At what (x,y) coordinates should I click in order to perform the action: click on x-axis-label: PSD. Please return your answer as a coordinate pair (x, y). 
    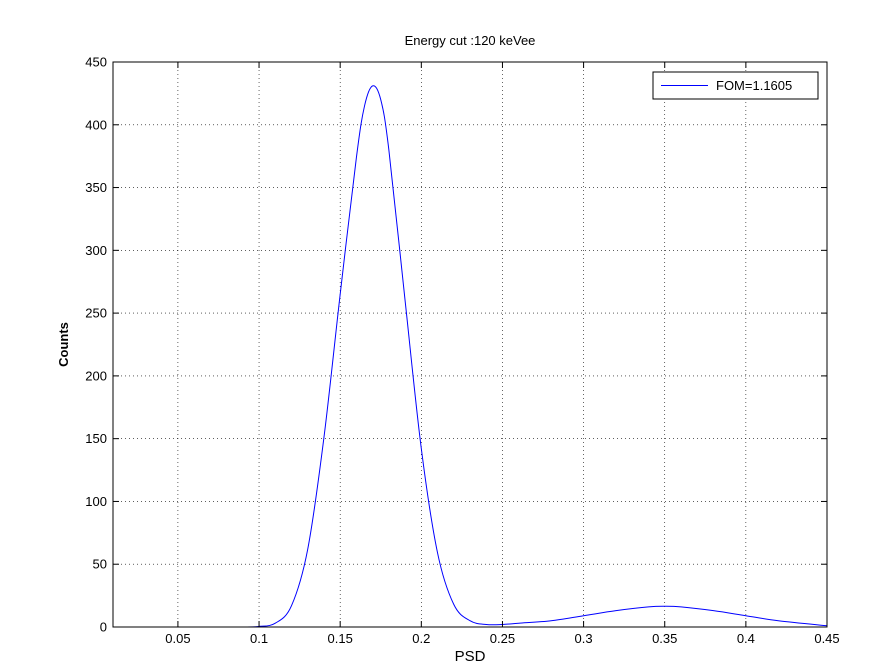
    Looking at the image, I should click on (470, 656).